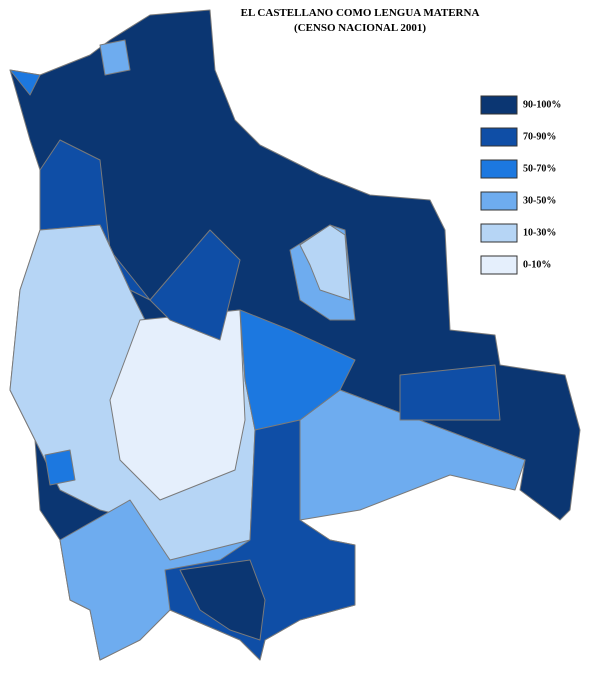 Image resolution: width=600 pixels, height=673 pixels. Describe the element at coordinates (542, 104) in the screenshot. I see `legend-label: 90-100%` at that location.